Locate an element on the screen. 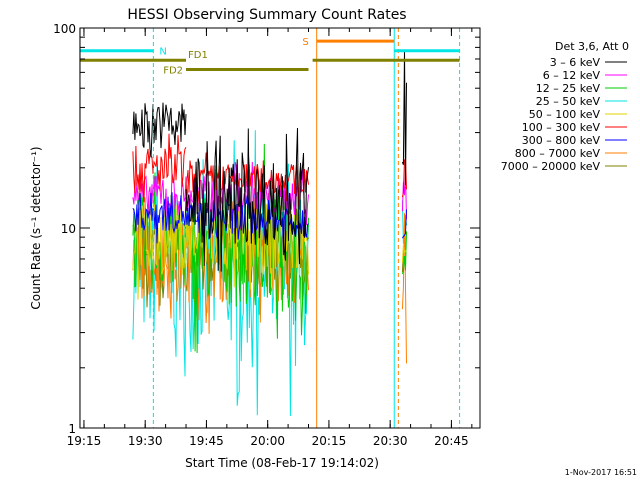 The height and width of the screenshot is (480, 640). flag-label-S: S is located at coordinates (305, 42).